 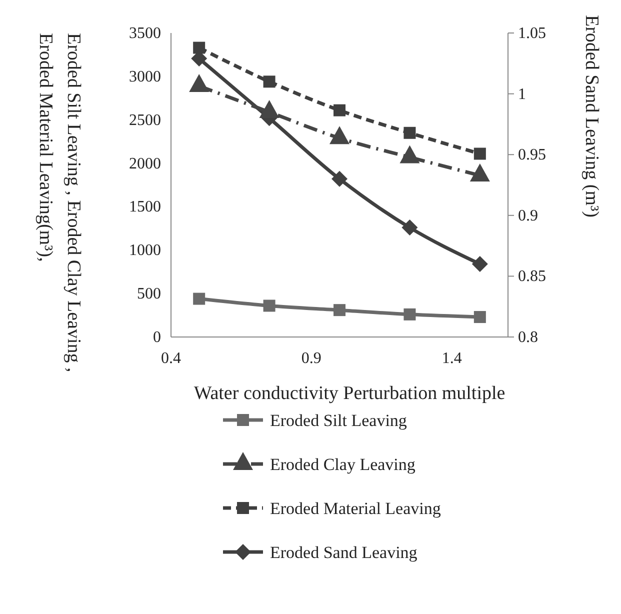 I want to click on legend-label: Eroded Clay Leaving, so click(x=343, y=464).